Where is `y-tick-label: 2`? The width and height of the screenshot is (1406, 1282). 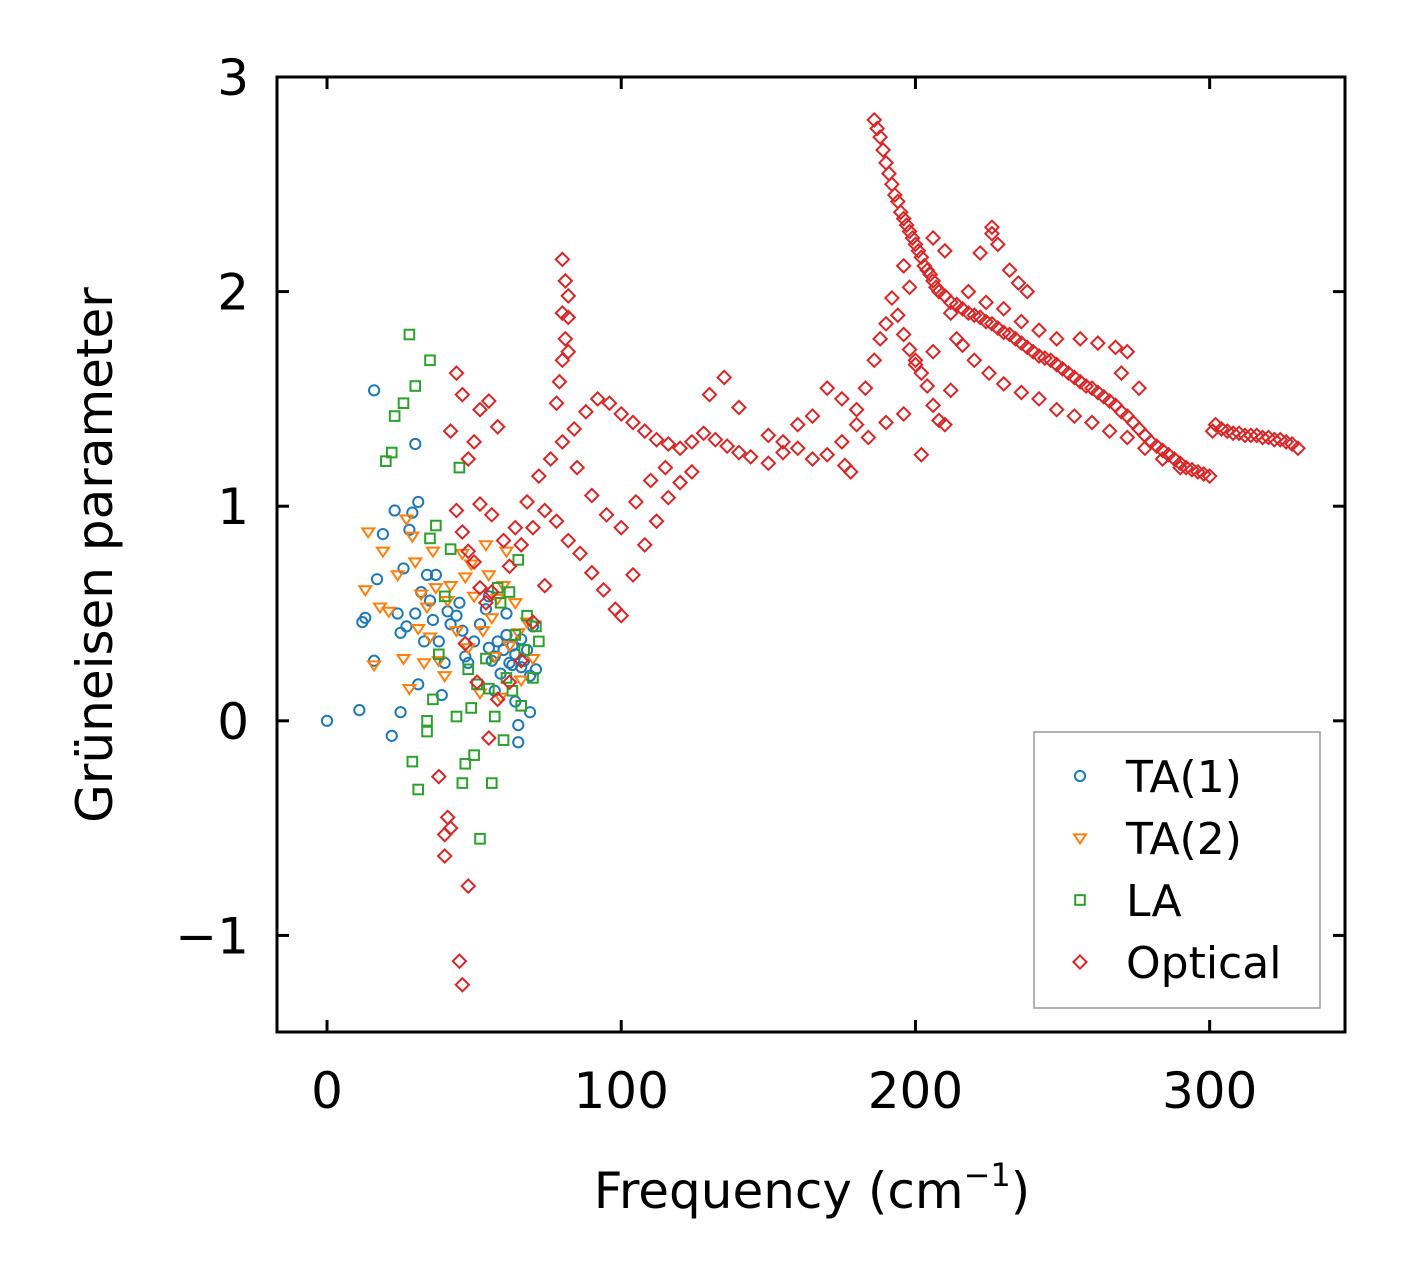 y-tick-label: 2 is located at coordinates (233, 293).